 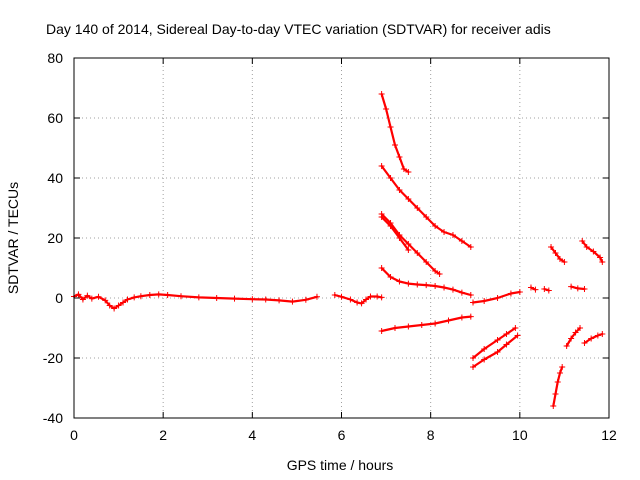 What do you see at coordinates (431, 435) in the screenshot?
I see `x-tick-label: 8` at bounding box center [431, 435].